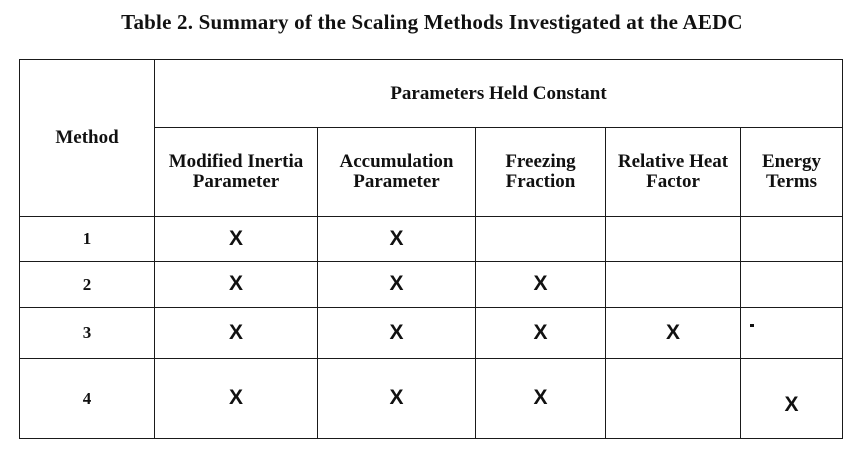 This screenshot has height=454, width=864. What do you see at coordinates (87, 333) in the screenshot?
I see `method-cell: 3` at bounding box center [87, 333].